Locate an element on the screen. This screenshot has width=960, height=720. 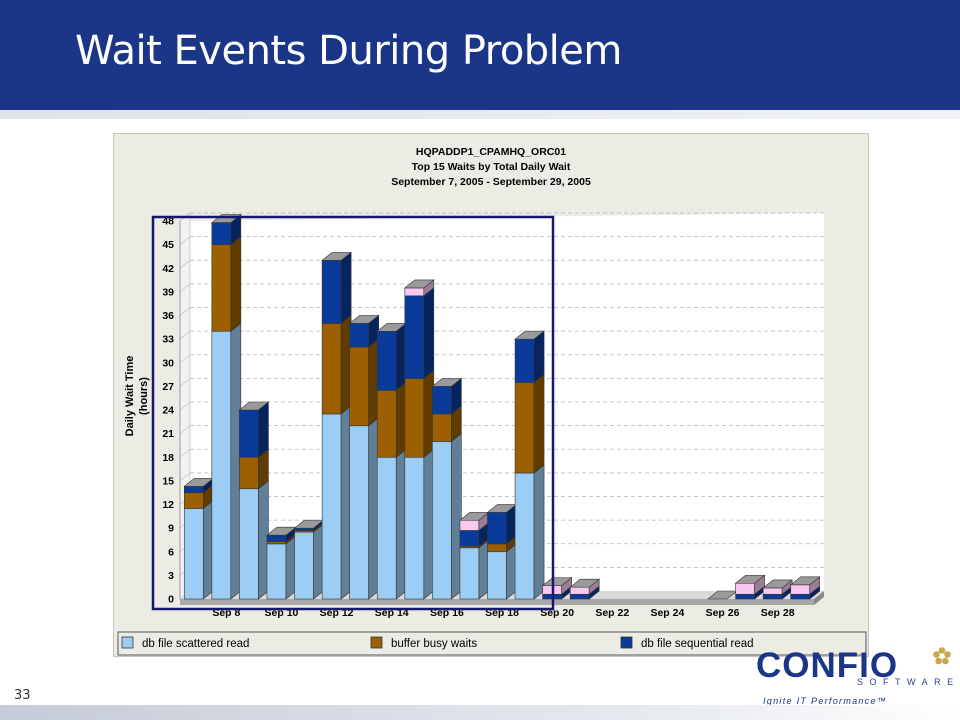
y-tick-label: 30 is located at coordinates (168, 363).